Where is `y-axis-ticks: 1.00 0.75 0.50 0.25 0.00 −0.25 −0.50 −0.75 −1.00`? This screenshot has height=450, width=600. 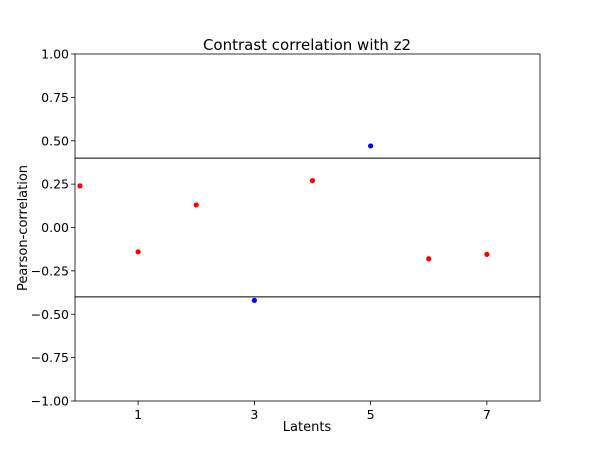 y-axis-ticks: 1.00 0.75 0.50 0.25 0.00 −0.25 −0.50 −0.75 −1.00 is located at coordinates (53, 228).